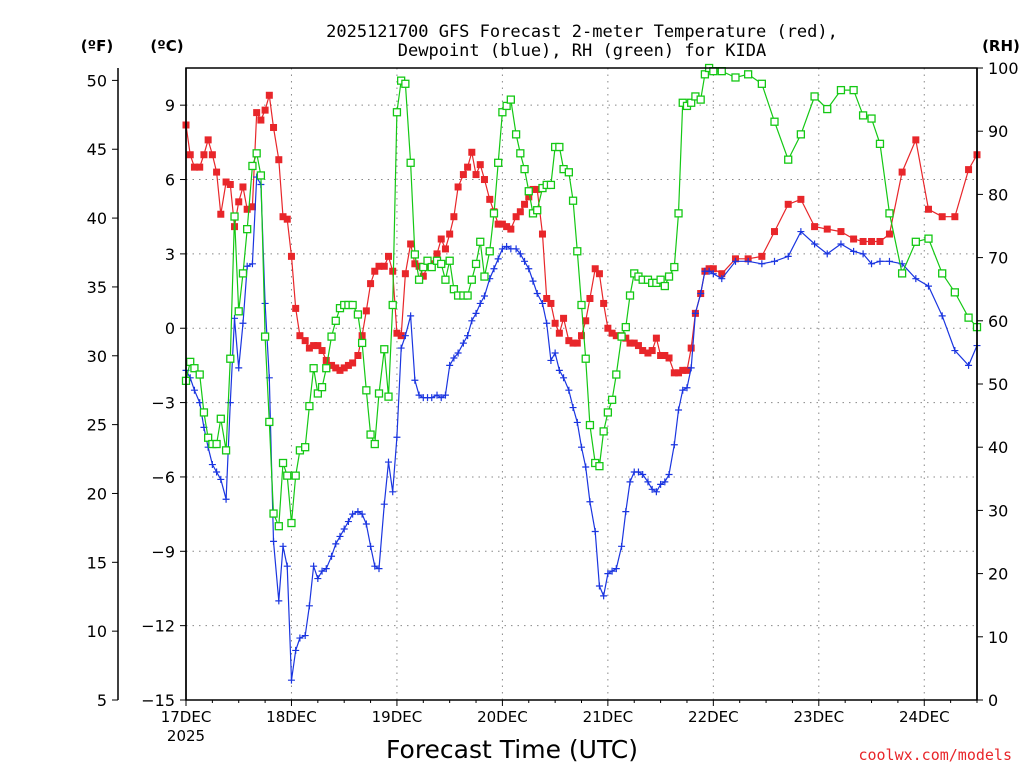  Describe the element at coordinates (502, 717) in the screenshot. I see `x-tick-label: 20DEC` at that location.